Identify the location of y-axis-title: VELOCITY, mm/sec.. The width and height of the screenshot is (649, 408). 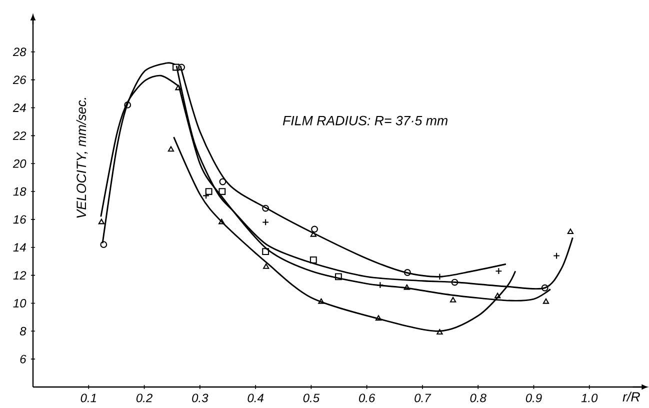
(82, 158).